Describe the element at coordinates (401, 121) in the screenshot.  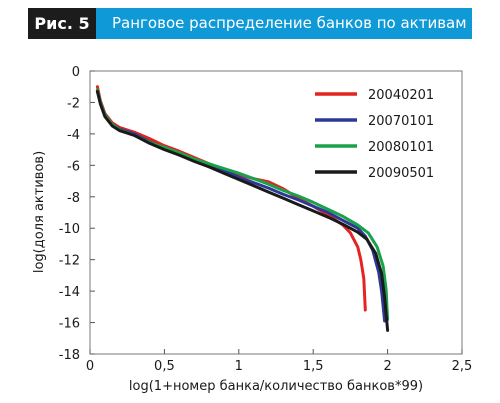
I see `legend-label-20070101: 20070101` at that location.